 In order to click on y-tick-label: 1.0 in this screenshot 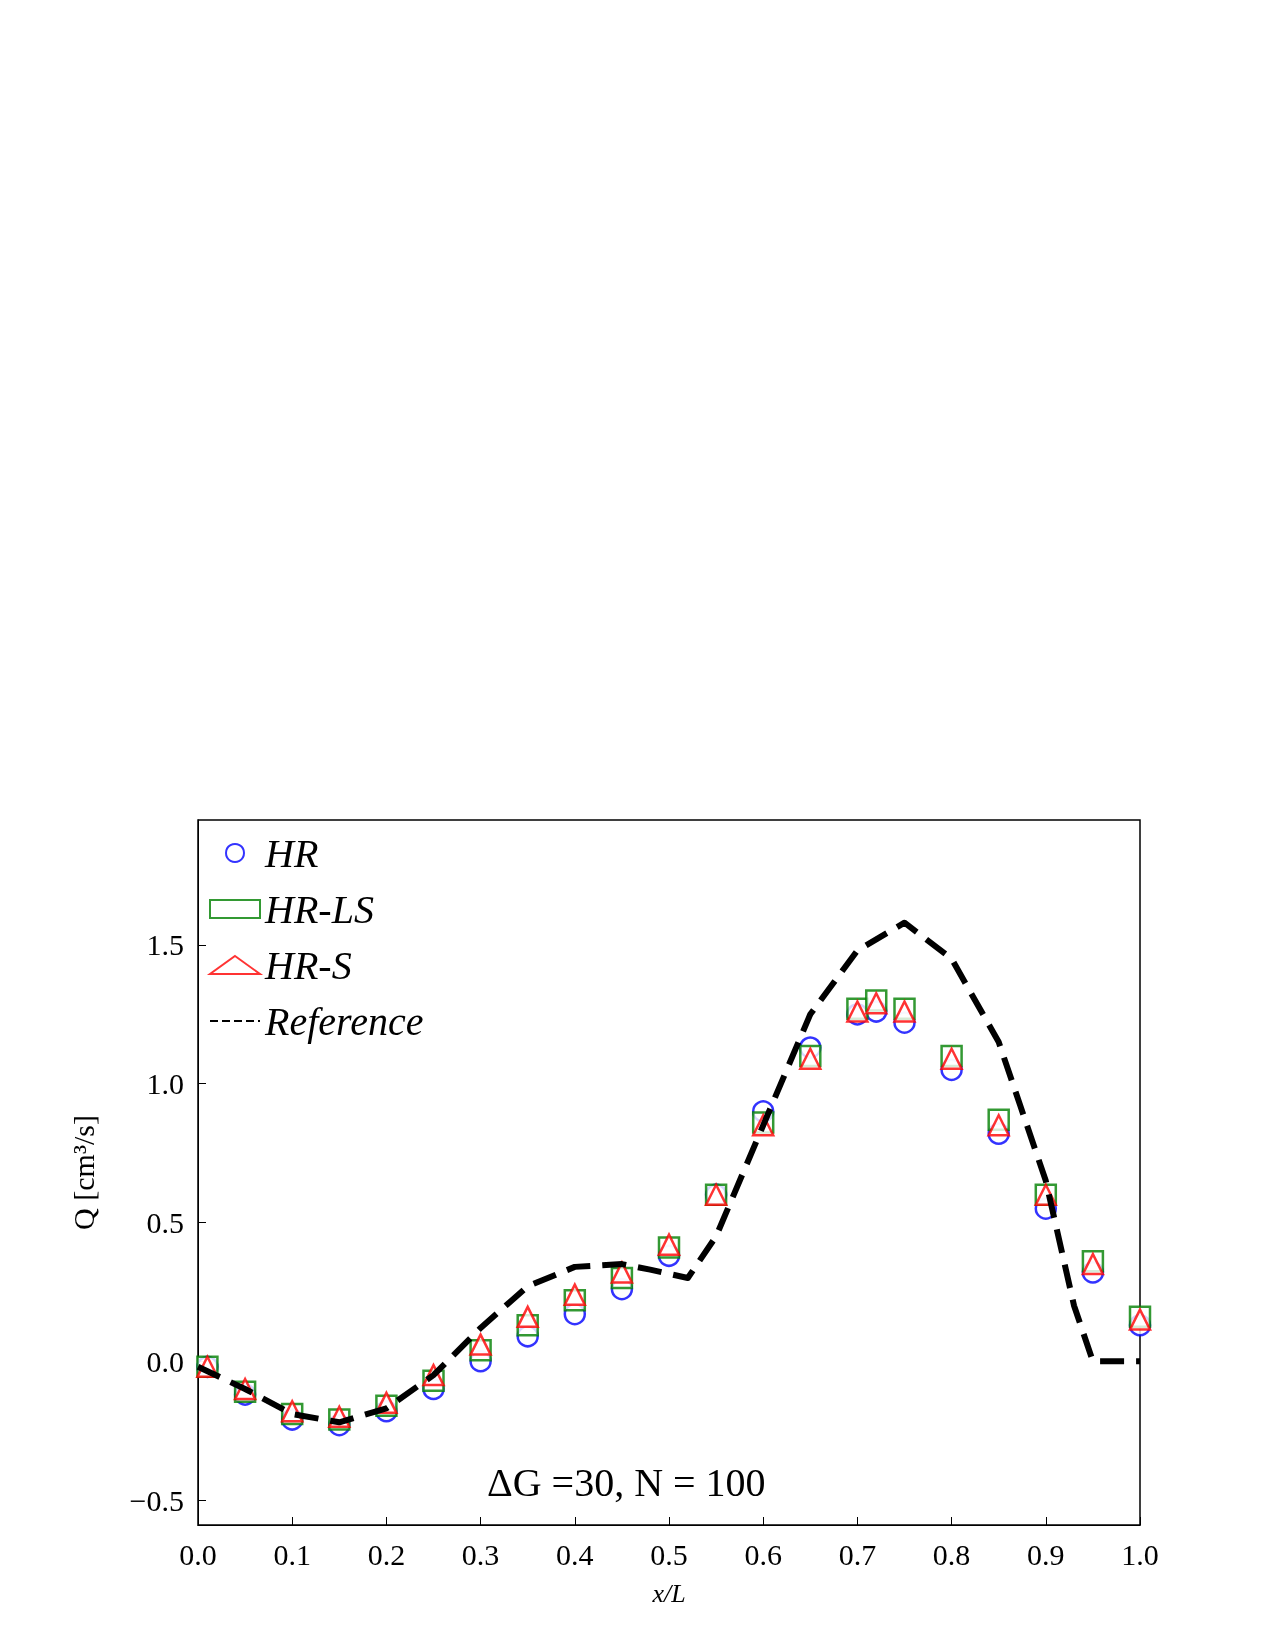, I will do `click(165, 1084)`.